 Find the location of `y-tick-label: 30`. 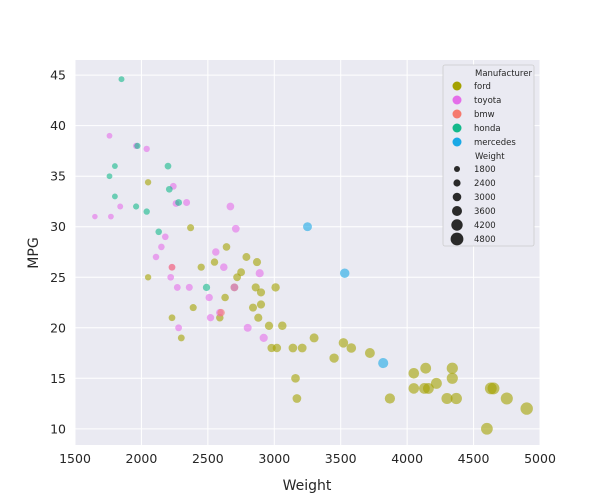

y-tick-label: 30 is located at coordinates (58, 226).